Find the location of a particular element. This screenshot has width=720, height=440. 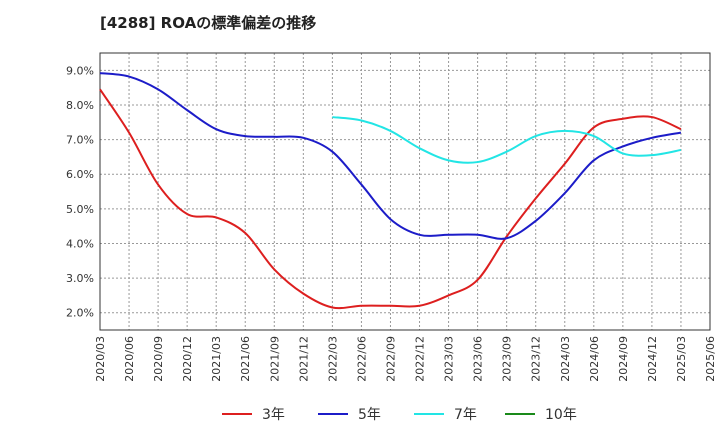

x-tick-label: 2022/12 is located at coordinates (420, 359).